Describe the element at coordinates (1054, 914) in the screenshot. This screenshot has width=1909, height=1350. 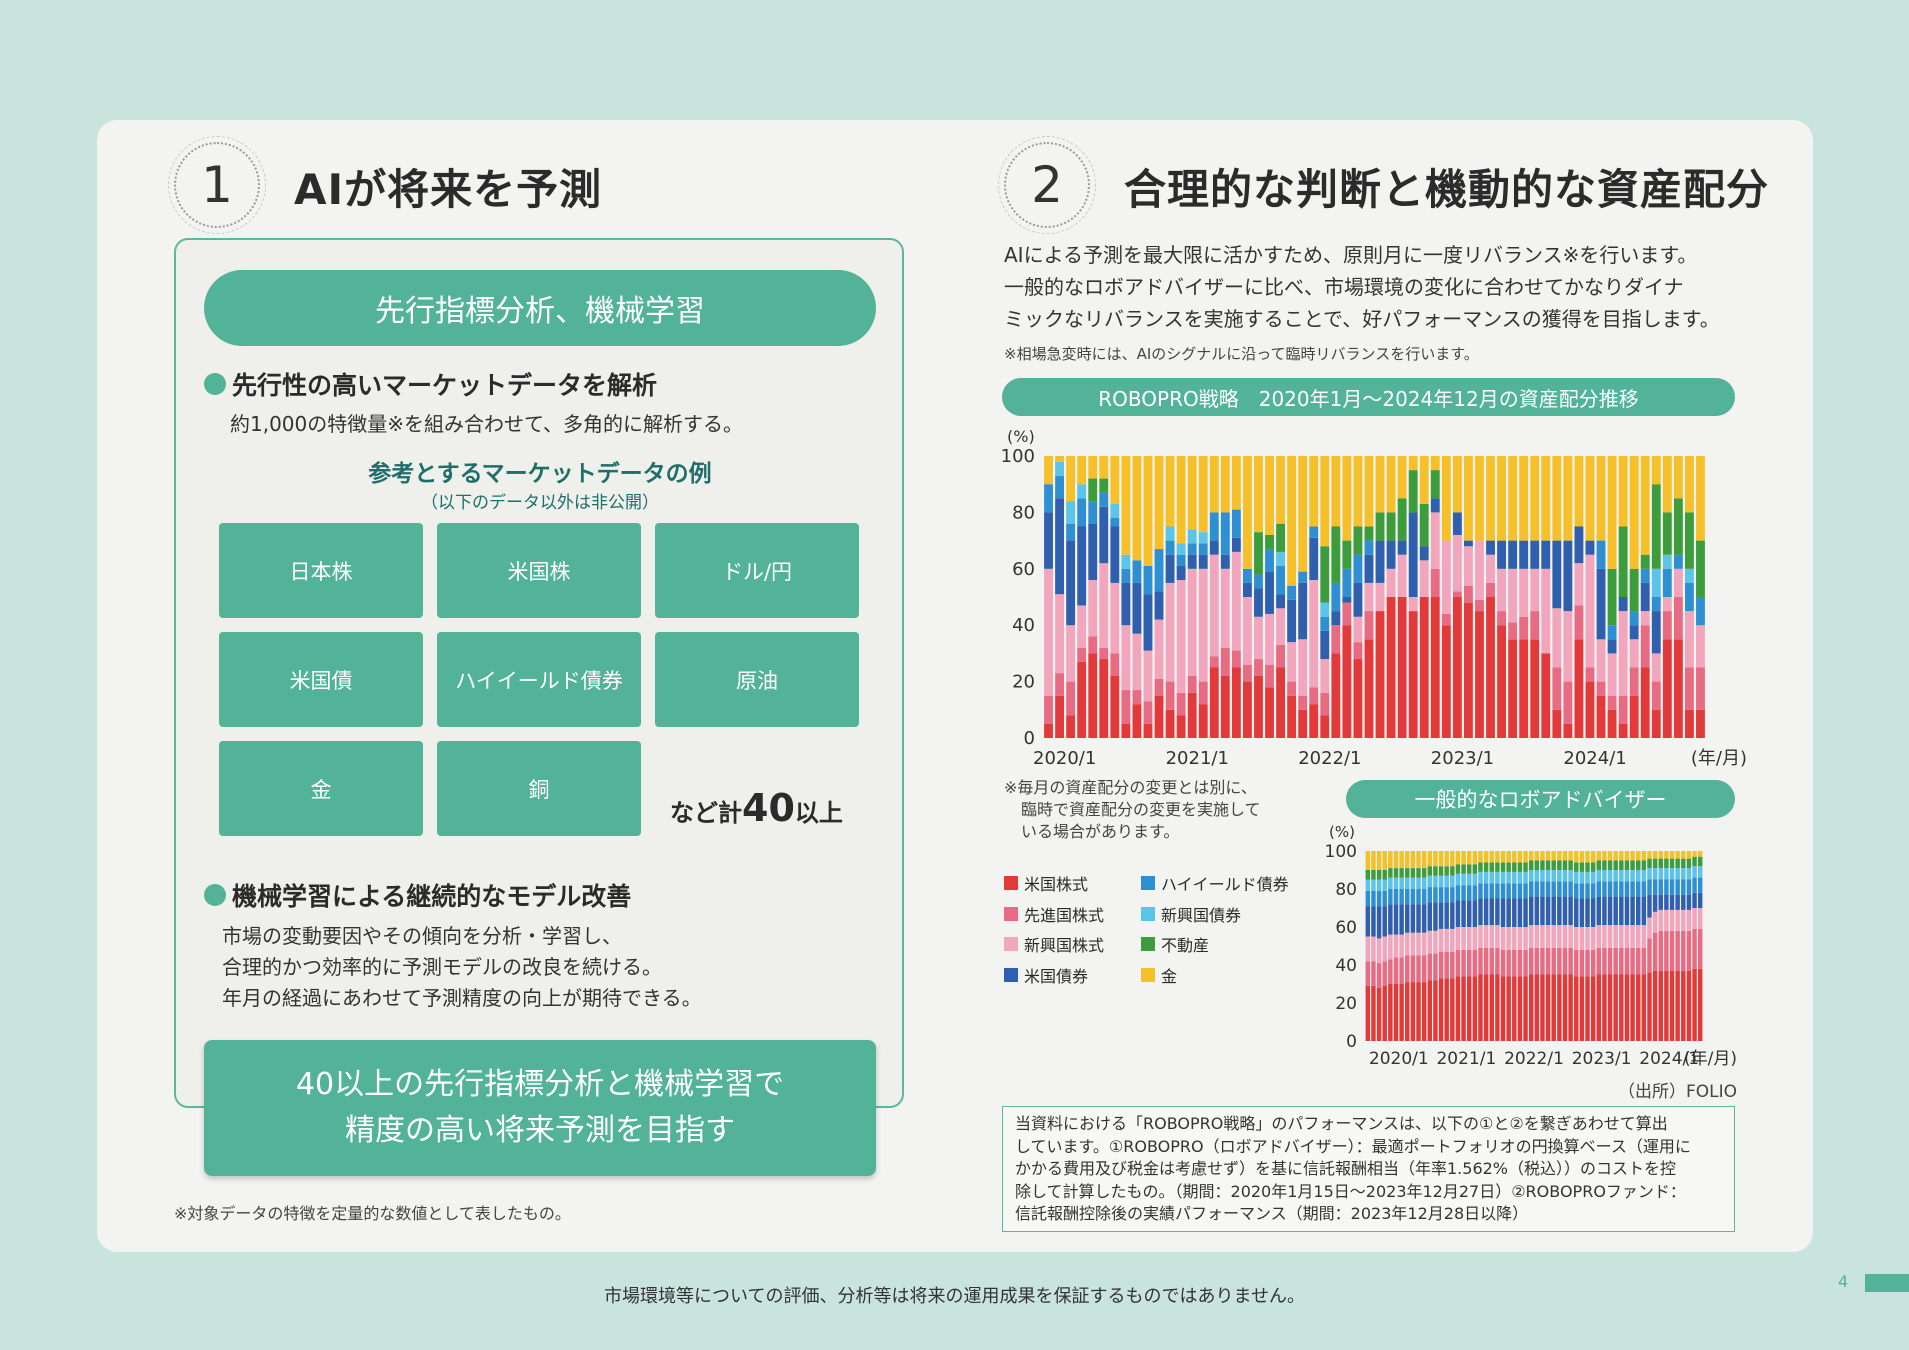
I see `legend-item: 先進国株式` at that location.